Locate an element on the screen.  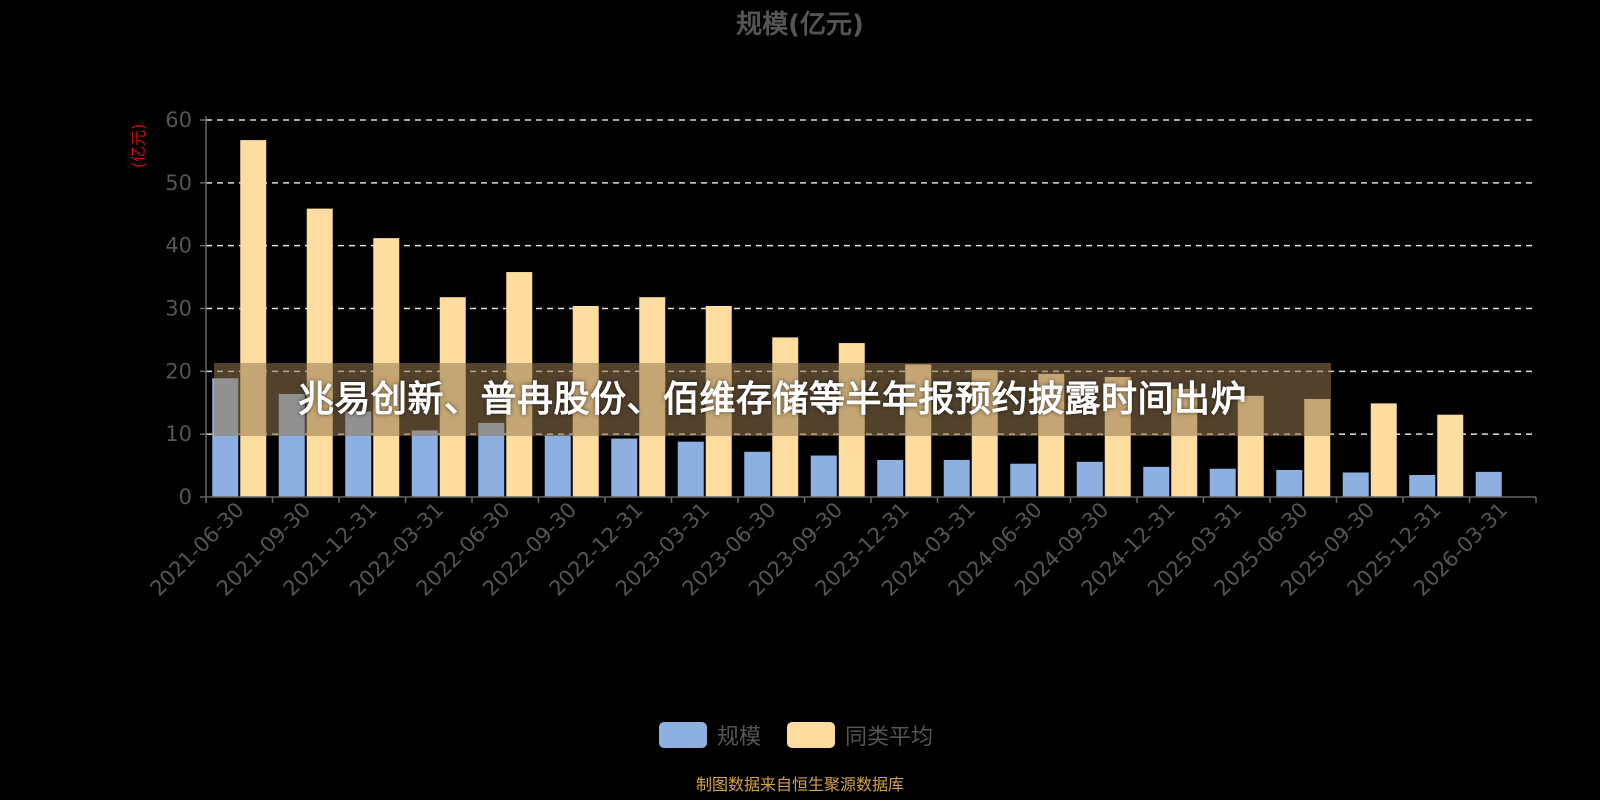
headline-text: 兆易创新、普冉股份、佰维存储等半年报预约披露时间出炉 is located at coordinates (772, 399).